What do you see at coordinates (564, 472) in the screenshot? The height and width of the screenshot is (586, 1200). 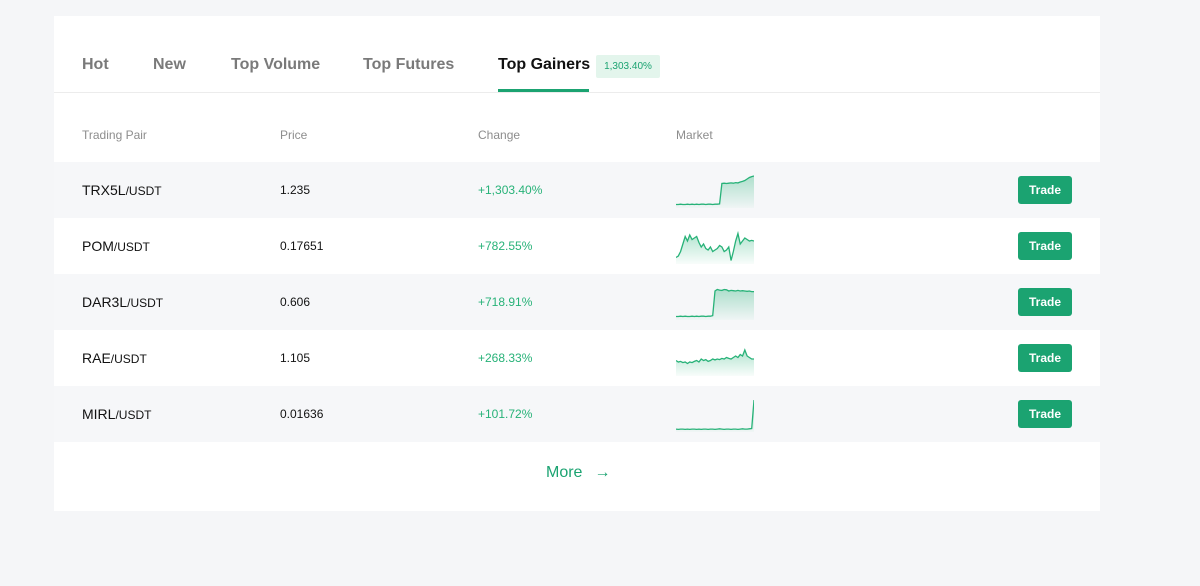 I see `more-label: More` at bounding box center [564, 472].